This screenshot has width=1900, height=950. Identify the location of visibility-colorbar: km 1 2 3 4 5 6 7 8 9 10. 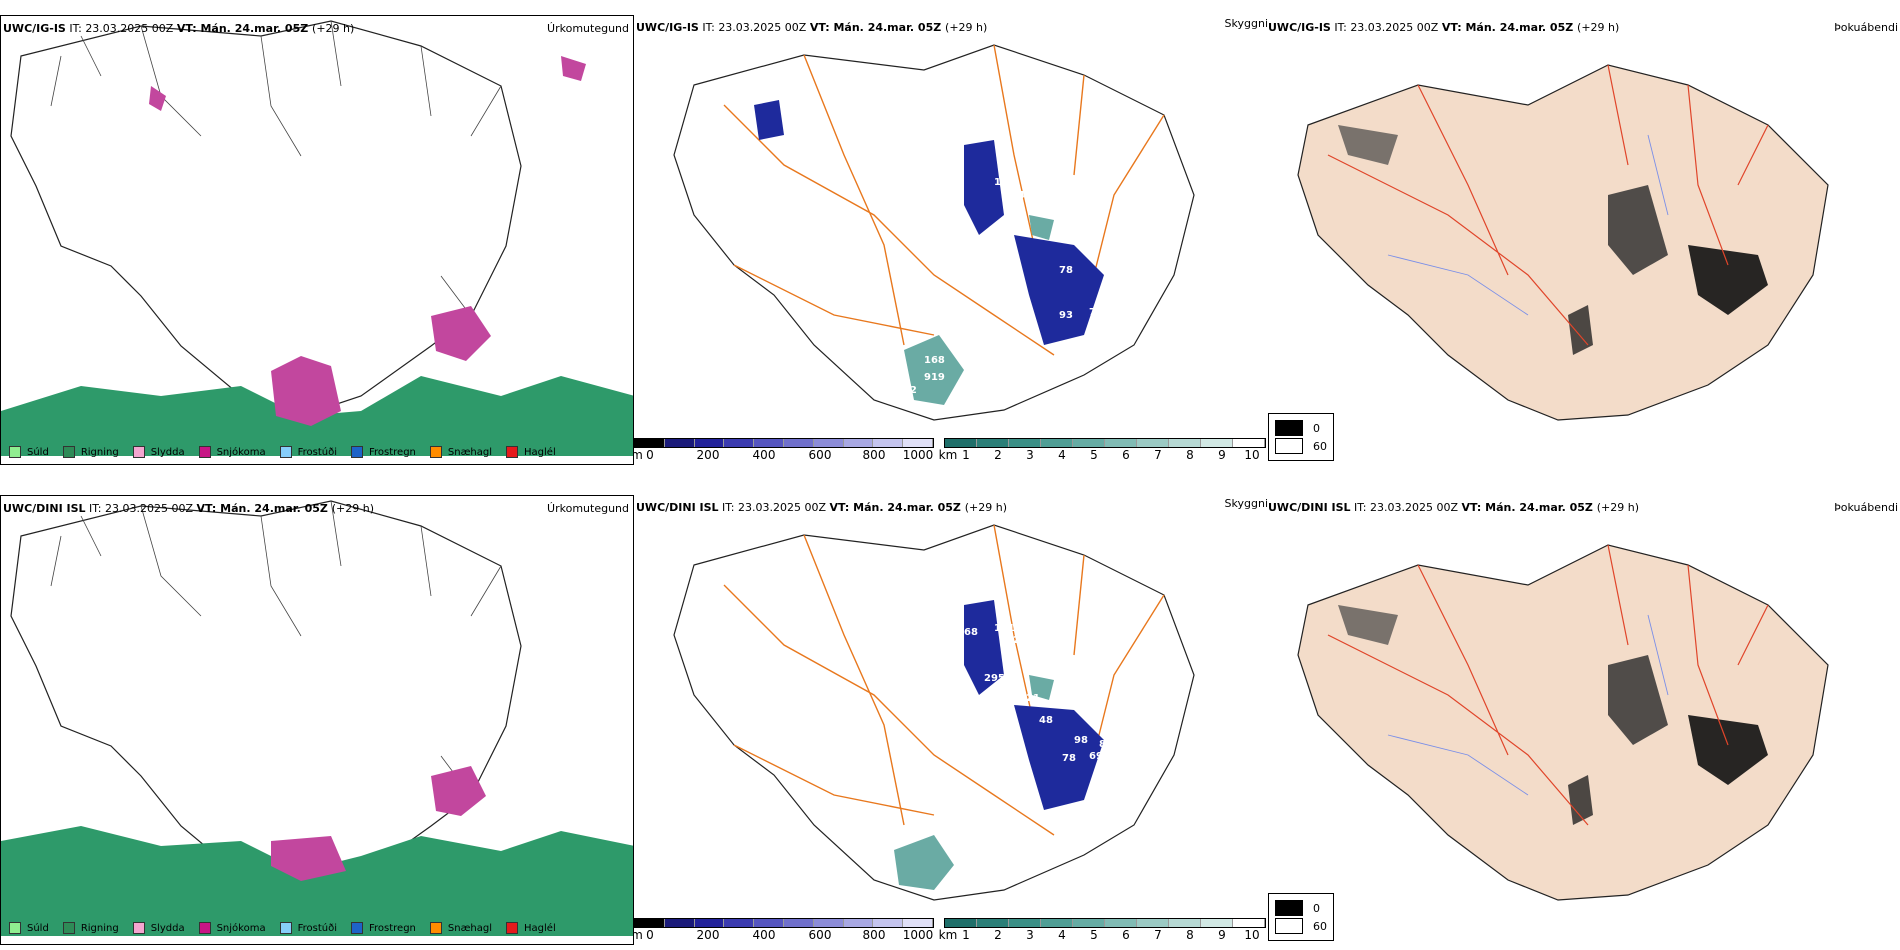
(1102, 930).